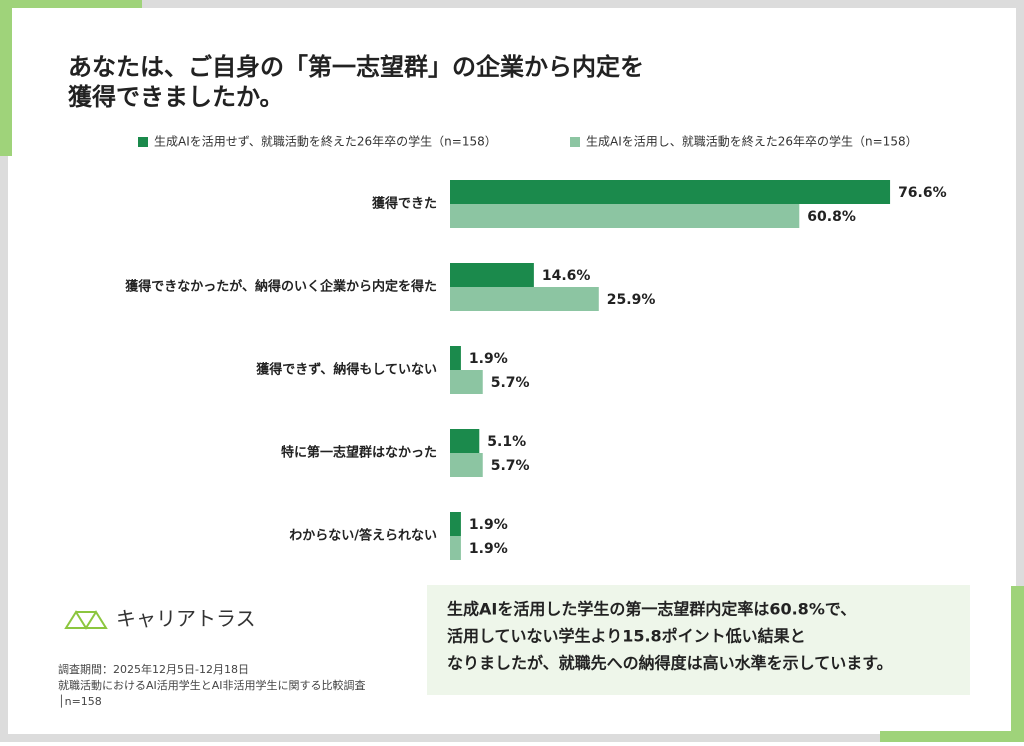 This screenshot has height=746, width=1024. I want to click on value-label: 76.6%, so click(922, 193).